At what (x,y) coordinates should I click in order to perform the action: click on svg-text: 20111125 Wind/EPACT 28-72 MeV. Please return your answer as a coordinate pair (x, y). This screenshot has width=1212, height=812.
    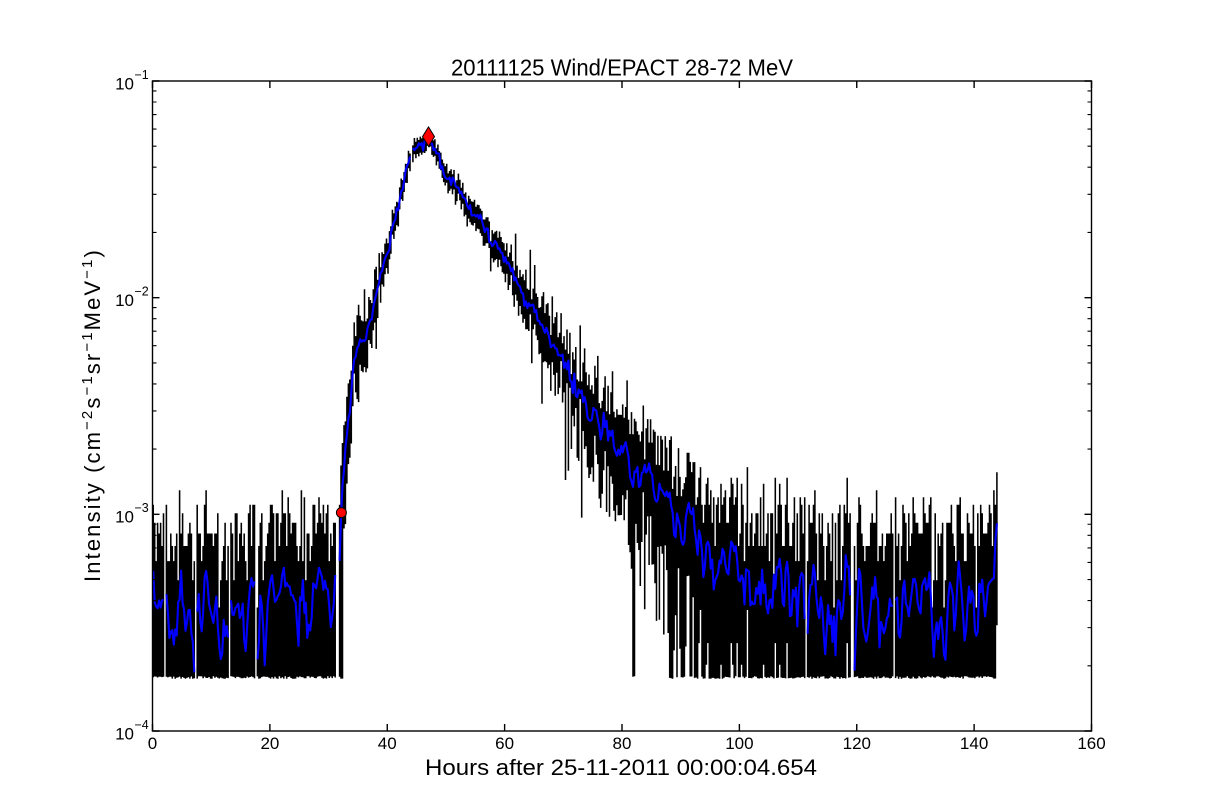
    Looking at the image, I should click on (622, 68).